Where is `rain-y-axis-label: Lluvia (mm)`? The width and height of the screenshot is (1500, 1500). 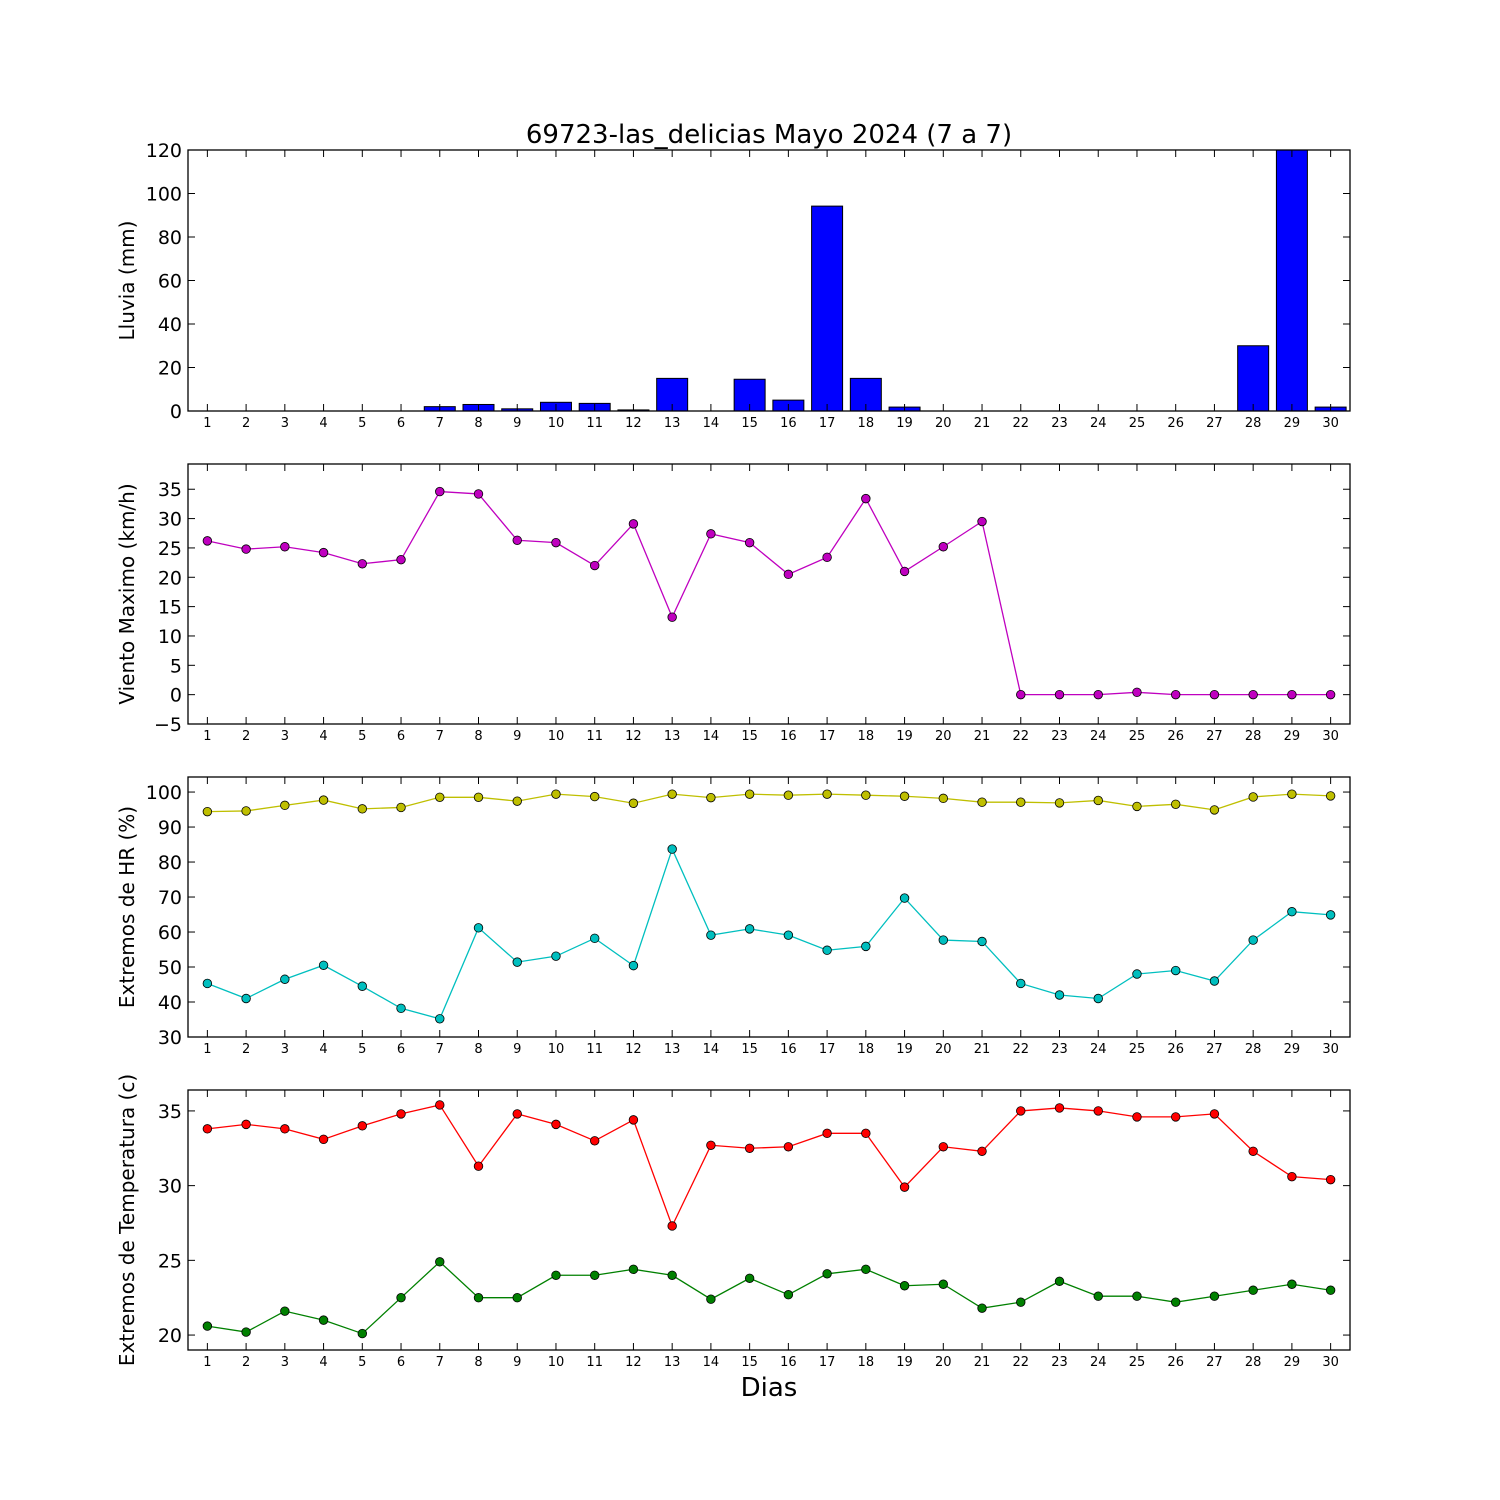 rain-y-axis-label: Lluvia (mm) is located at coordinates (127, 281).